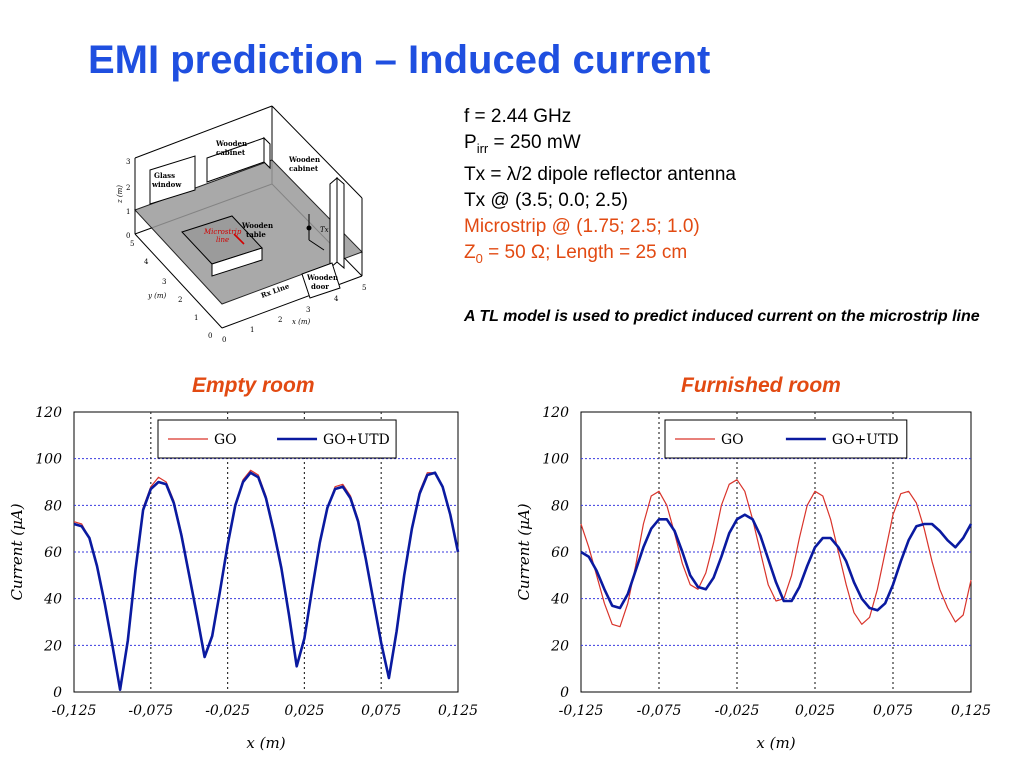 Image resolution: width=1024 pixels, height=768 pixels. I want to click on wooden-door, so click(321, 280).